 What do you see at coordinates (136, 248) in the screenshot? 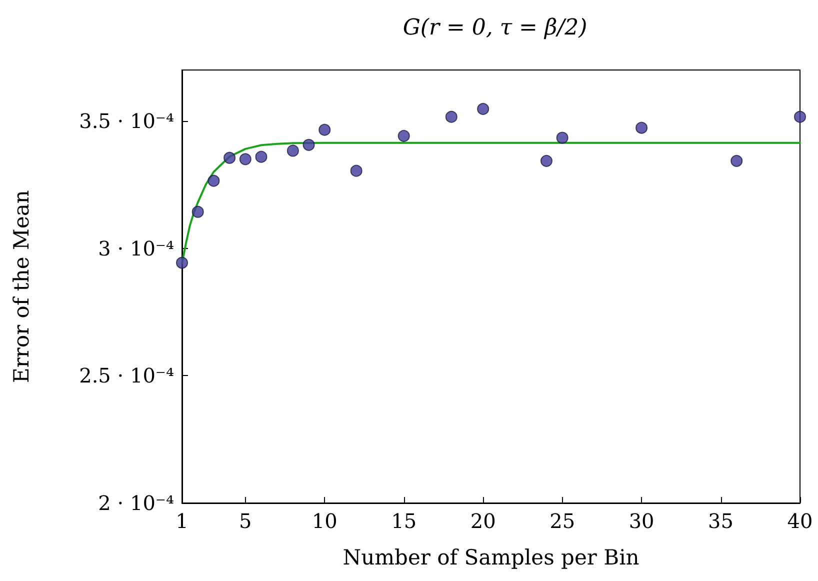
I see `y-tick-label: 3 · 10⁻⁴` at bounding box center [136, 248].